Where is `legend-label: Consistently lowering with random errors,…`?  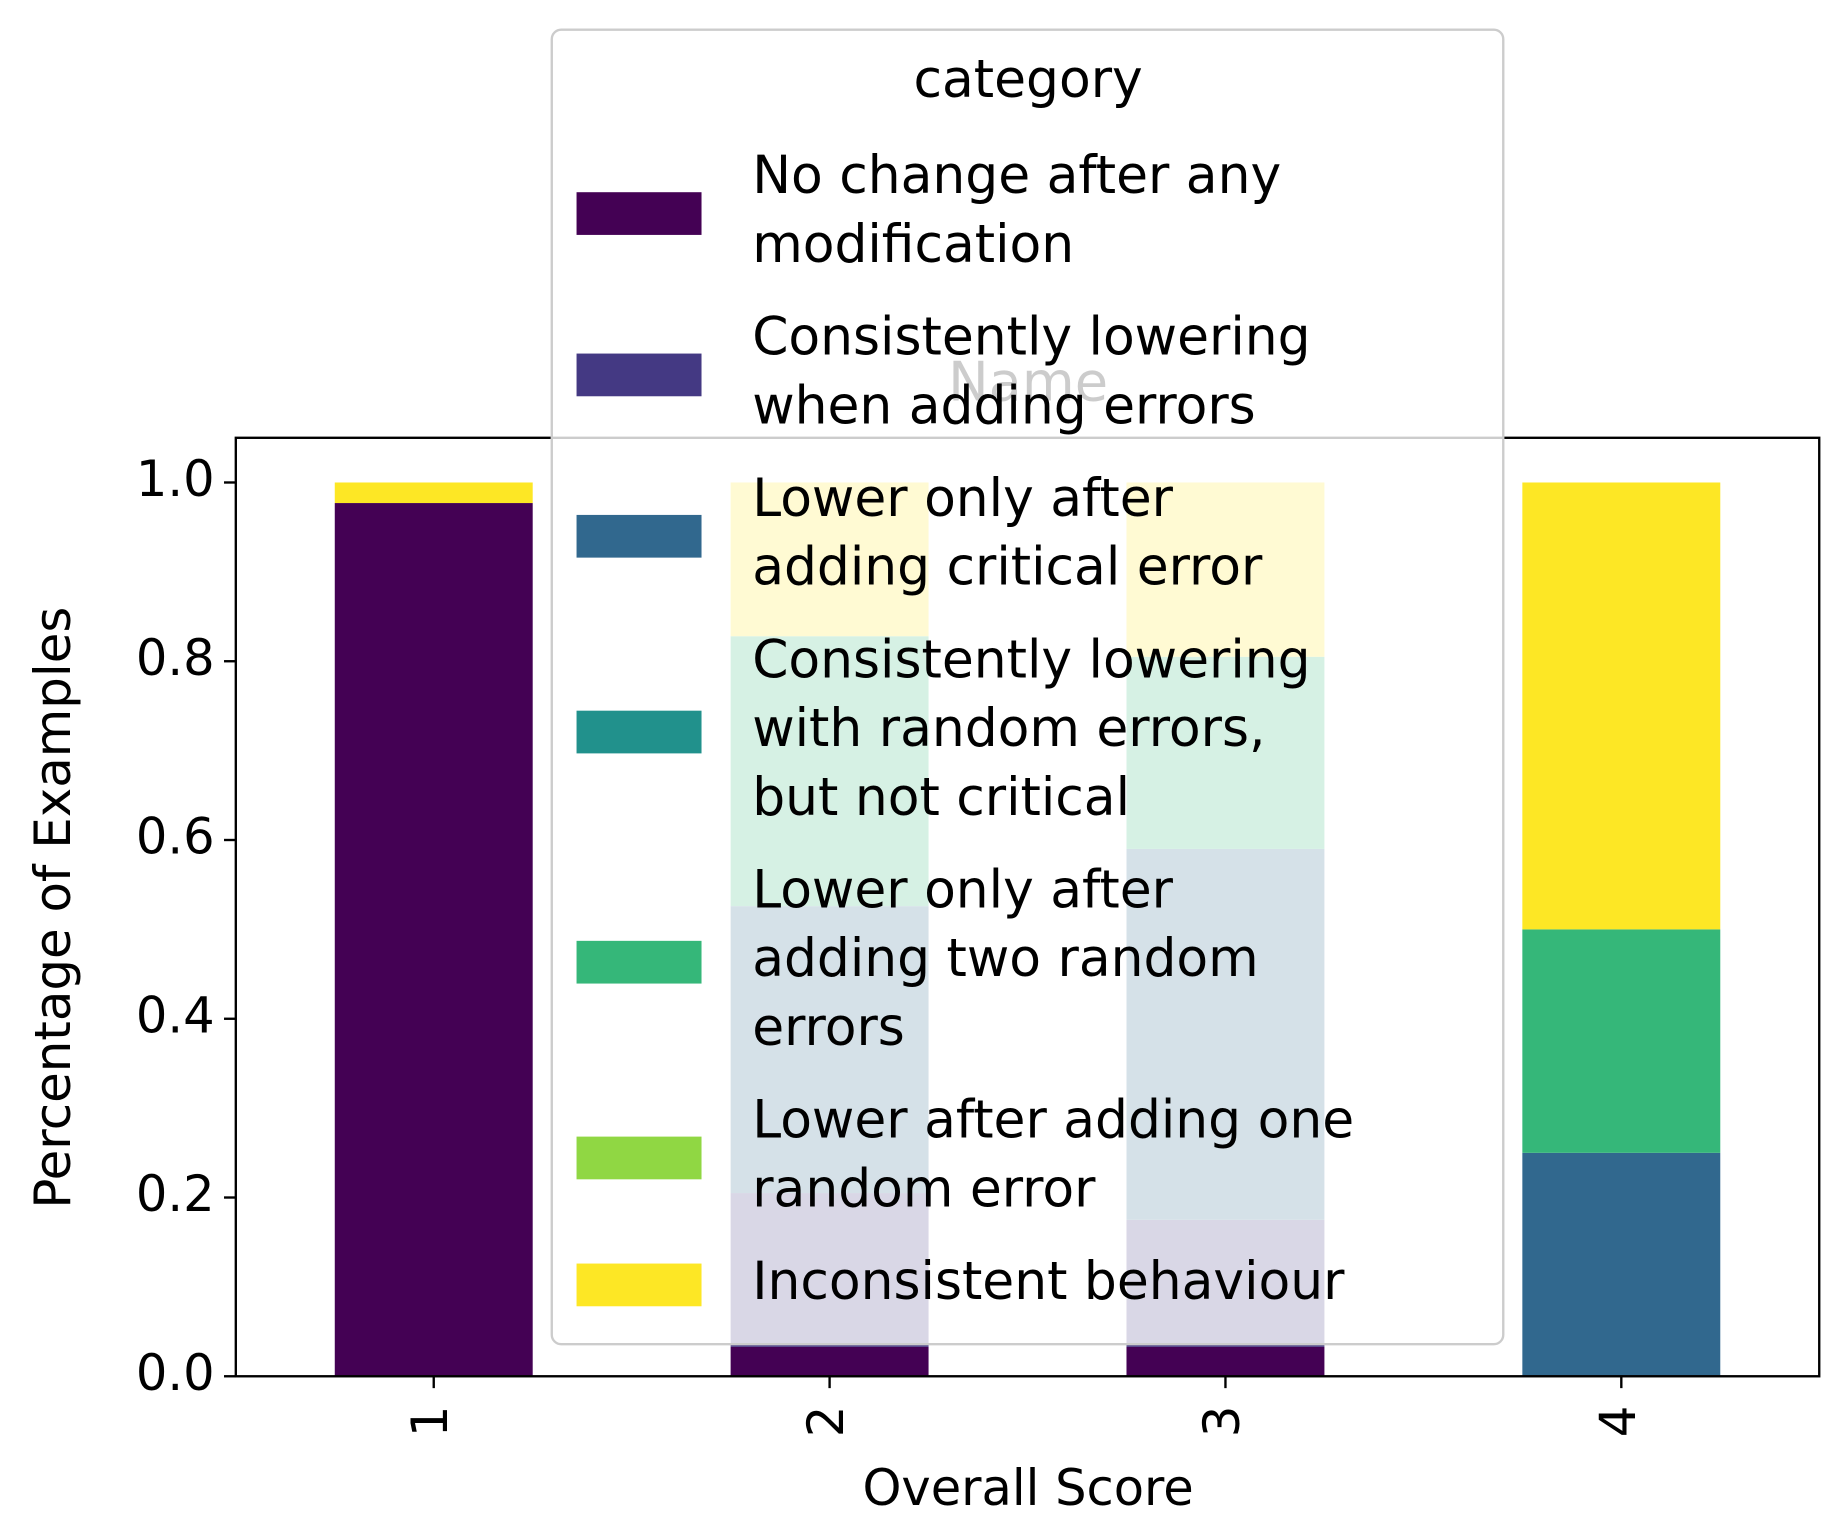 legend-label: Consistently lowering with random errors,… is located at coordinates (1031, 729).